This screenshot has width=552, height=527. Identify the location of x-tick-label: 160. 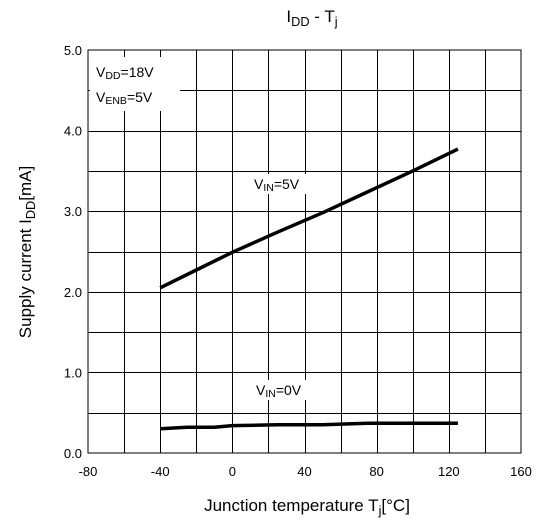
(521, 471).